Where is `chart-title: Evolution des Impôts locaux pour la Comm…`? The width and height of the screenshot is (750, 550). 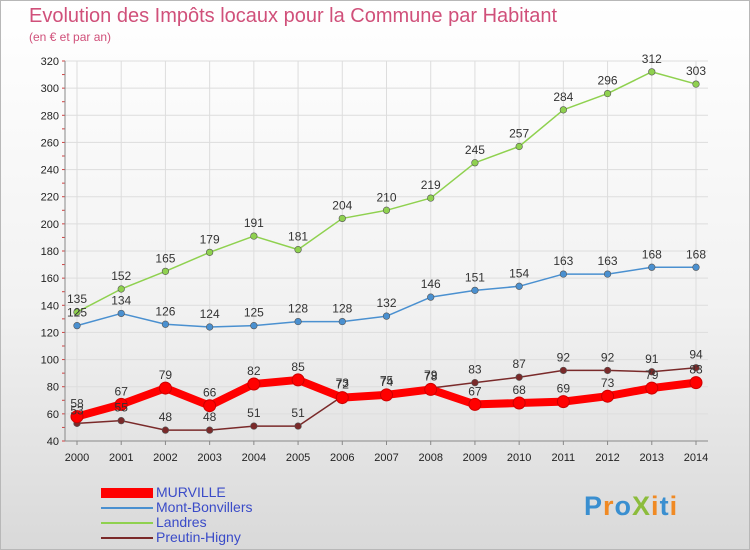 chart-title: Evolution des Impôts locaux pour la Comm… is located at coordinates (293, 16).